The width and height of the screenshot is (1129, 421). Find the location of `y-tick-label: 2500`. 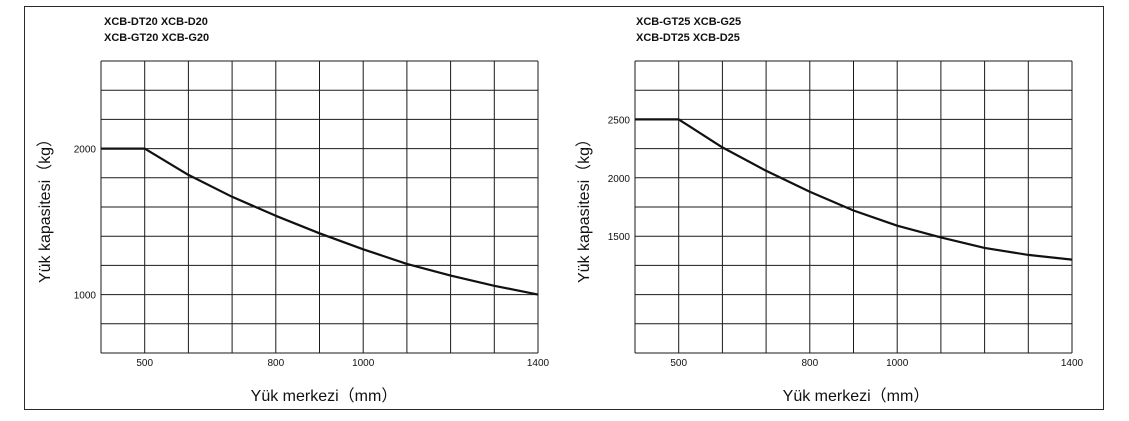

y-tick-label: 2500 is located at coordinates (619, 120).